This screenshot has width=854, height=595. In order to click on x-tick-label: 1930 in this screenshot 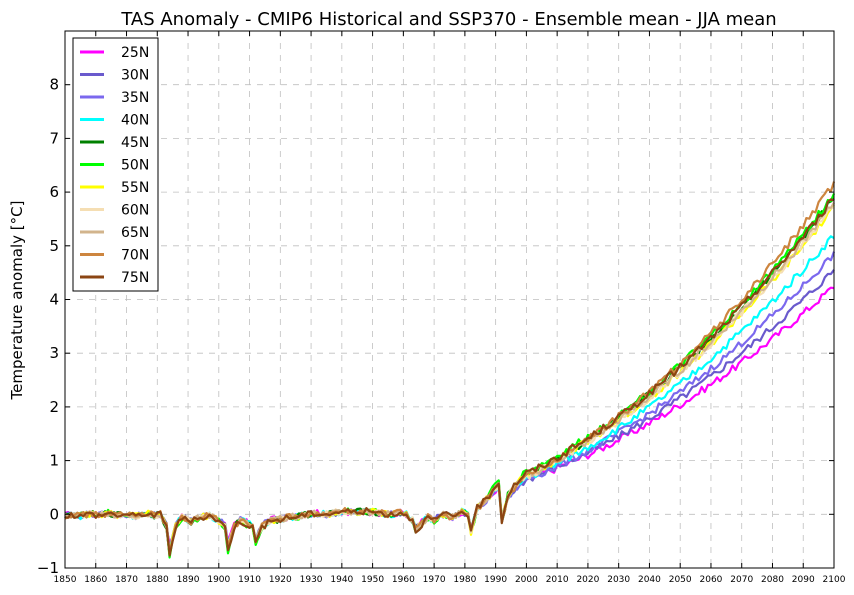, I will do `click(311, 580)`.